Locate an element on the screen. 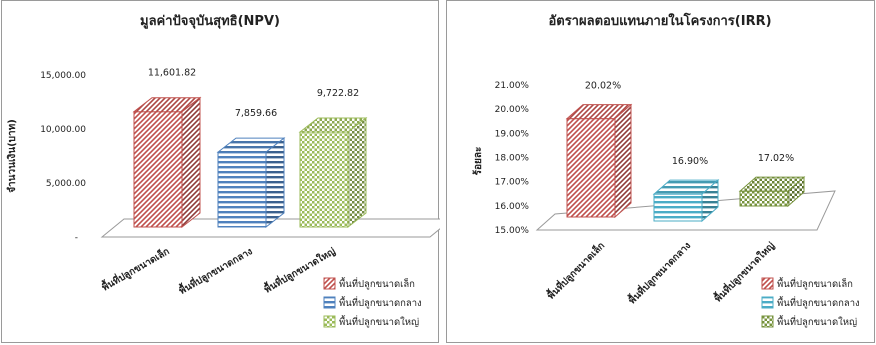 Image resolution: width=876 pixels, height=345 pixels. category-label: พื้นที่ปลูกขนาดใหญ่ is located at coordinates (744, 271).